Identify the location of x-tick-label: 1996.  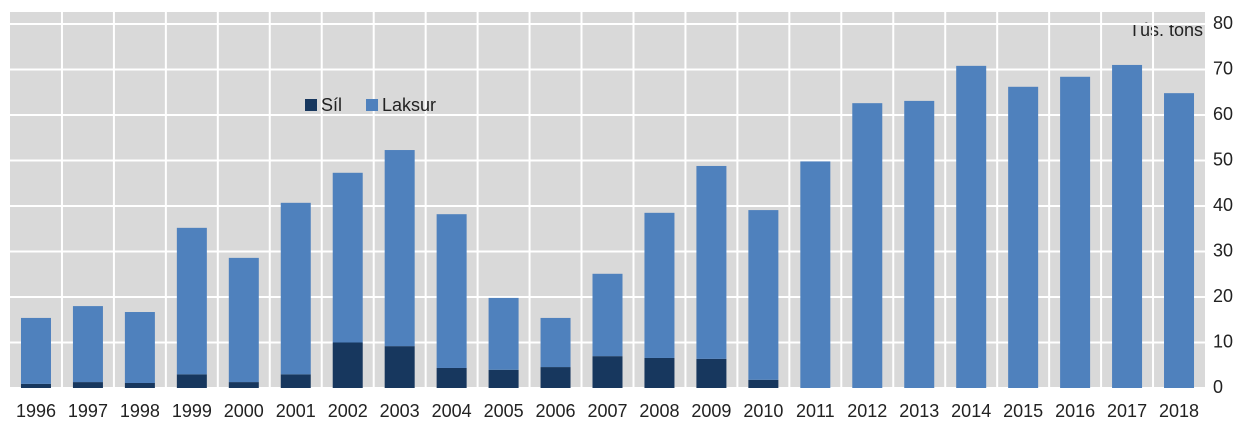
(36, 411).